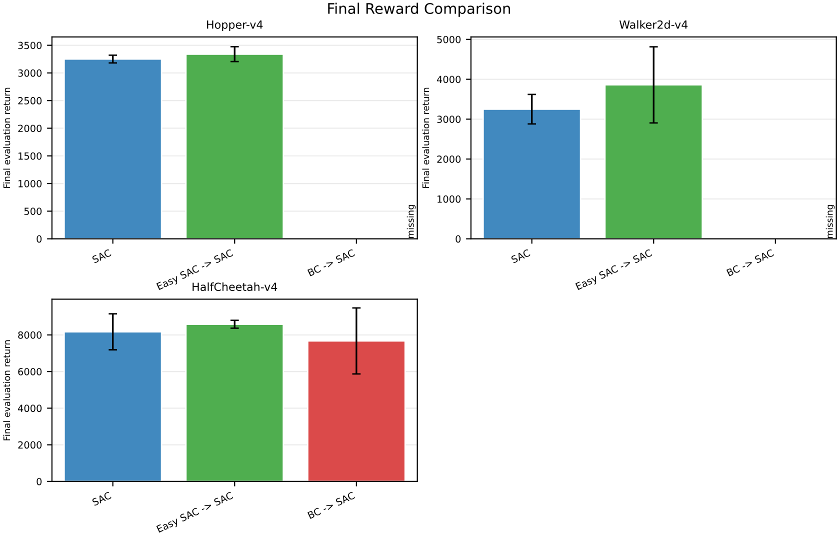 The image size is (838, 544). What do you see at coordinates (653, 24) in the screenshot?
I see `chart-title: Walker2d-v4` at bounding box center [653, 24].